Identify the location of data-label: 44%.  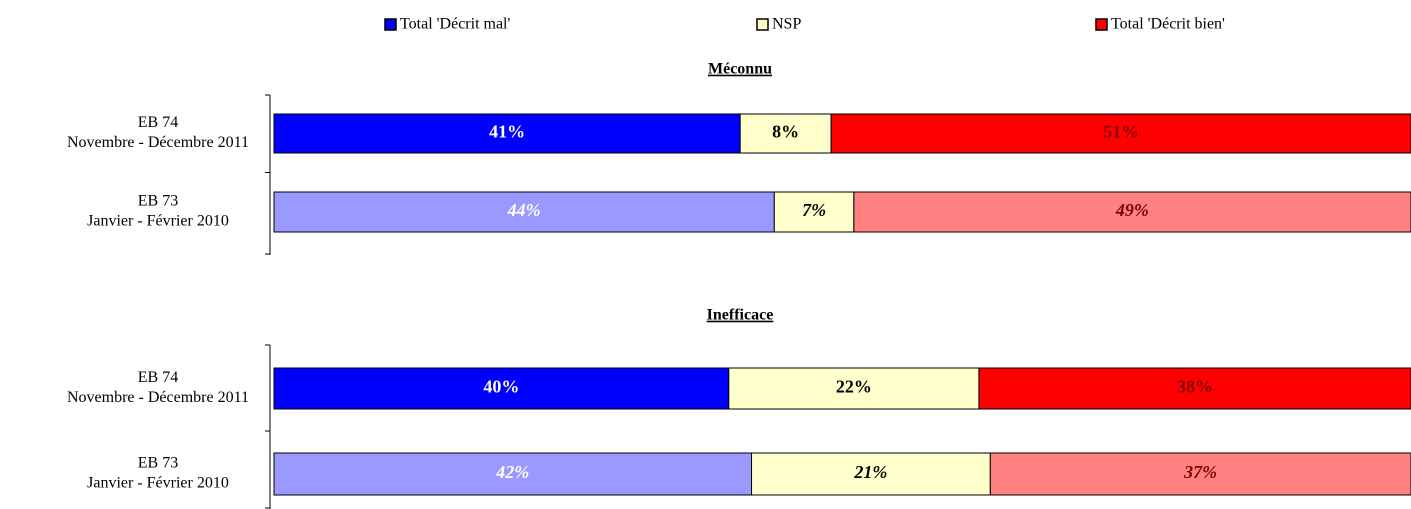
(524, 210).